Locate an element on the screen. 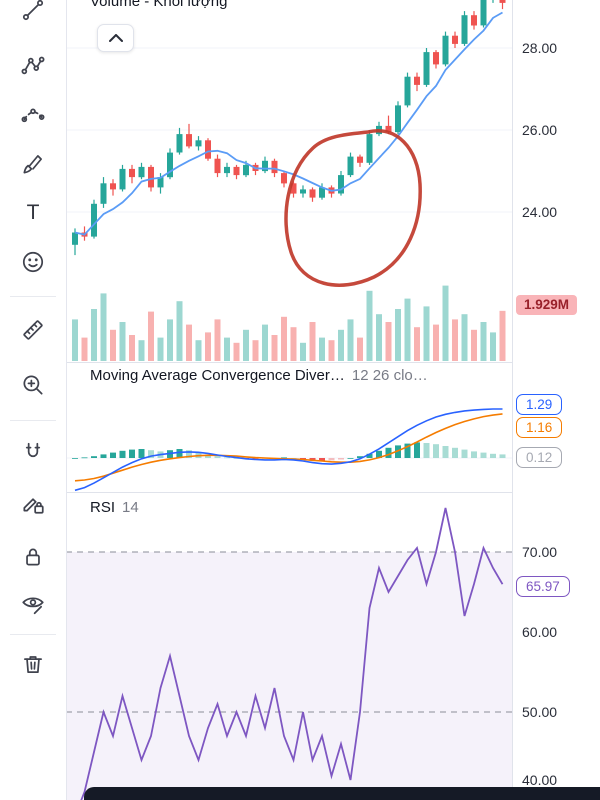 The image size is (600, 800). volume-value-badge: 1.929M is located at coordinates (547, 305).